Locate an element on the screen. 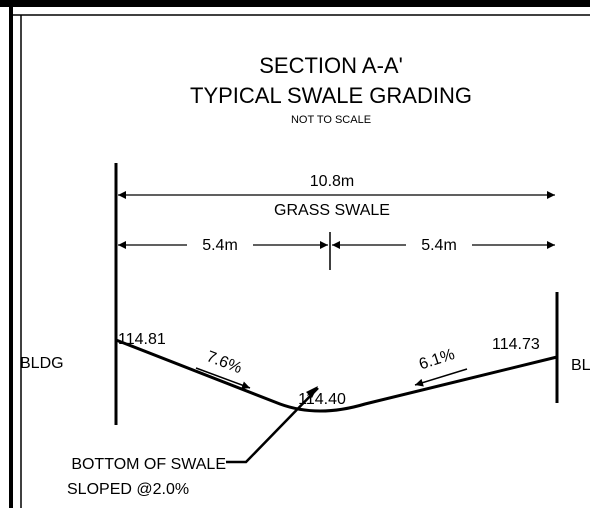 The width and height of the screenshot is (590, 508). frame-top is located at coordinates (295, 3).